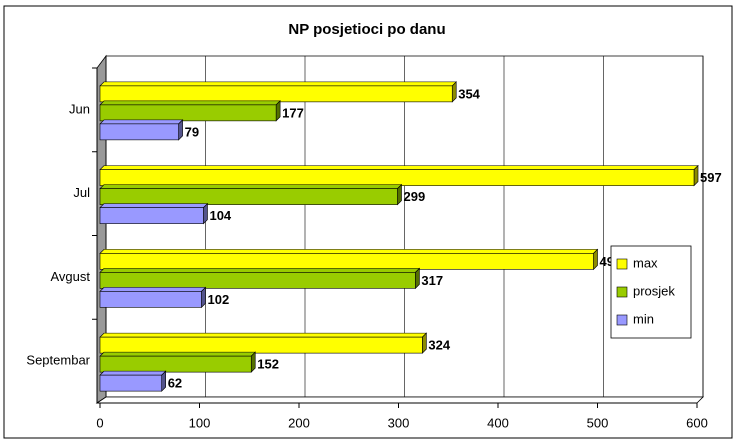 The height and width of the screenshot is (442, 737). Describe the element at coordinates (192, 131) in the screenshot. I see `data-label: 79` at that location.